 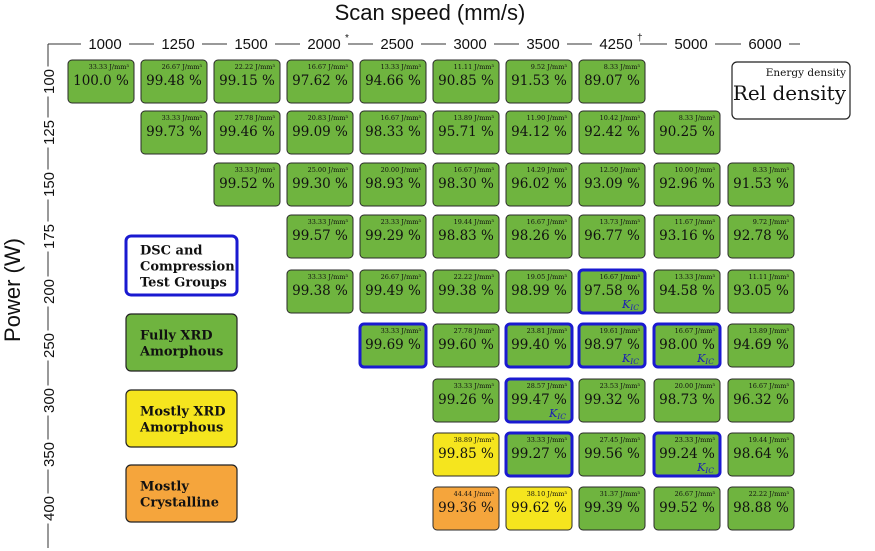 I want to click on cell-125W-3000mms: 13.89 J/mm³ 95.71 %, so click(x=466, y=132).